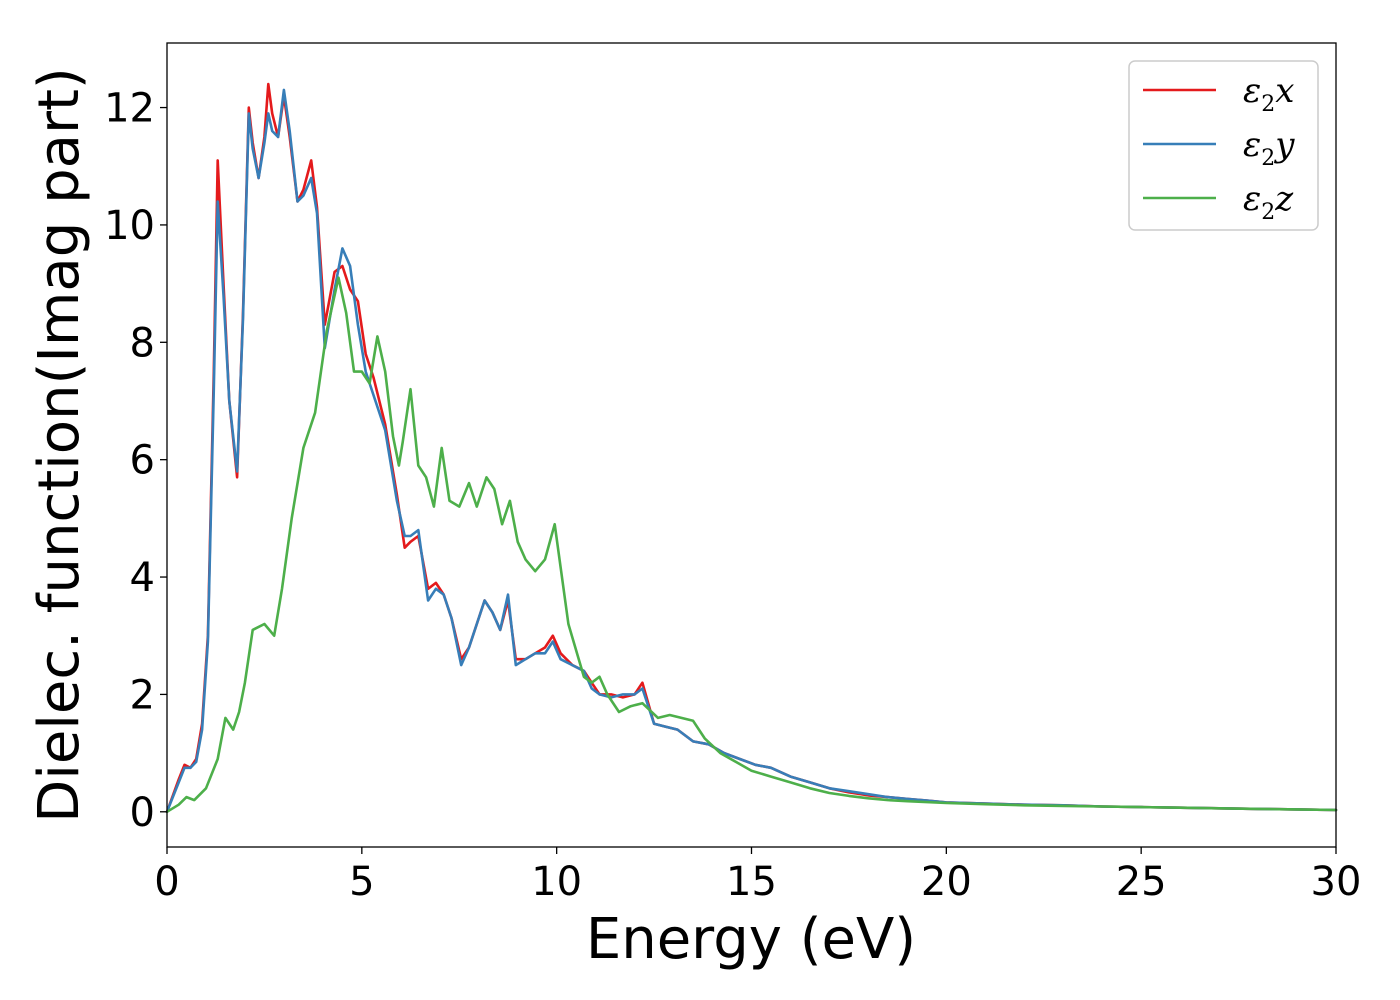 Image resolution: width=1400 pixels, height=1000 pixels. I want to click on y-axis-ticks: 0 2 4 6 8 10 12, so click(135, 461).